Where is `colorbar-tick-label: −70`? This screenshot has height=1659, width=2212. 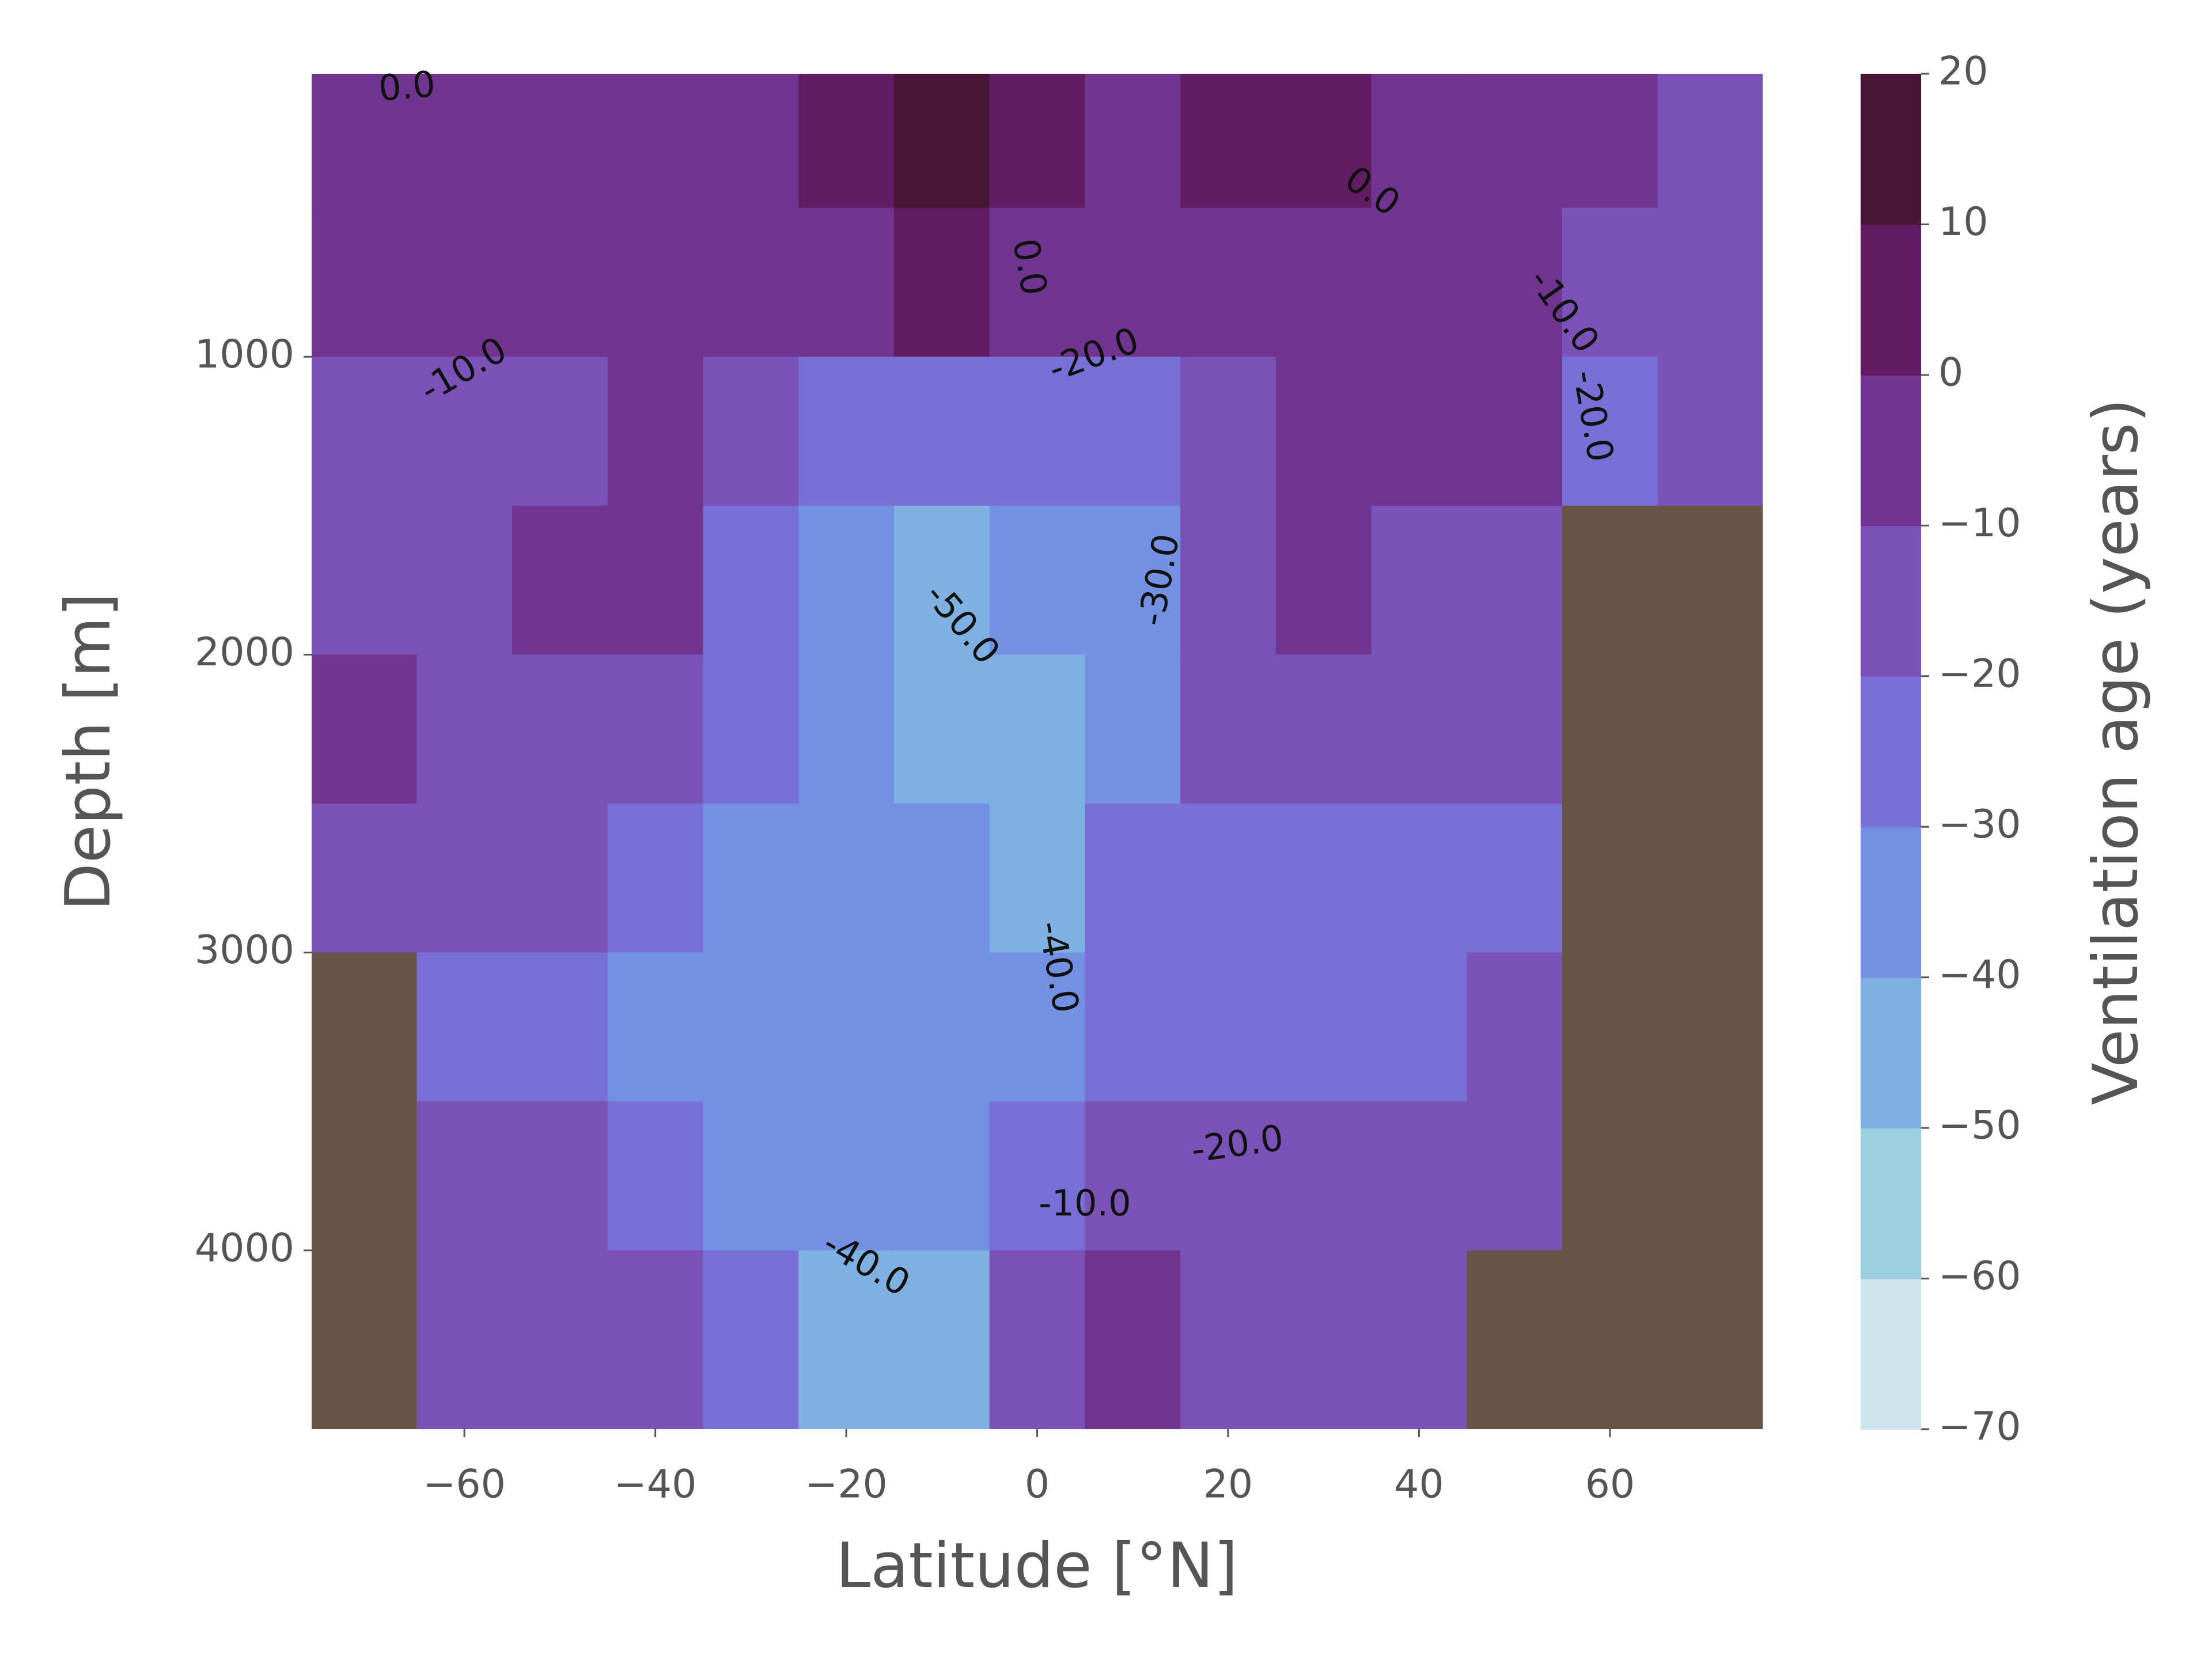
colorbar-tick-label: −70 is located at coordinates (1979, 1427).